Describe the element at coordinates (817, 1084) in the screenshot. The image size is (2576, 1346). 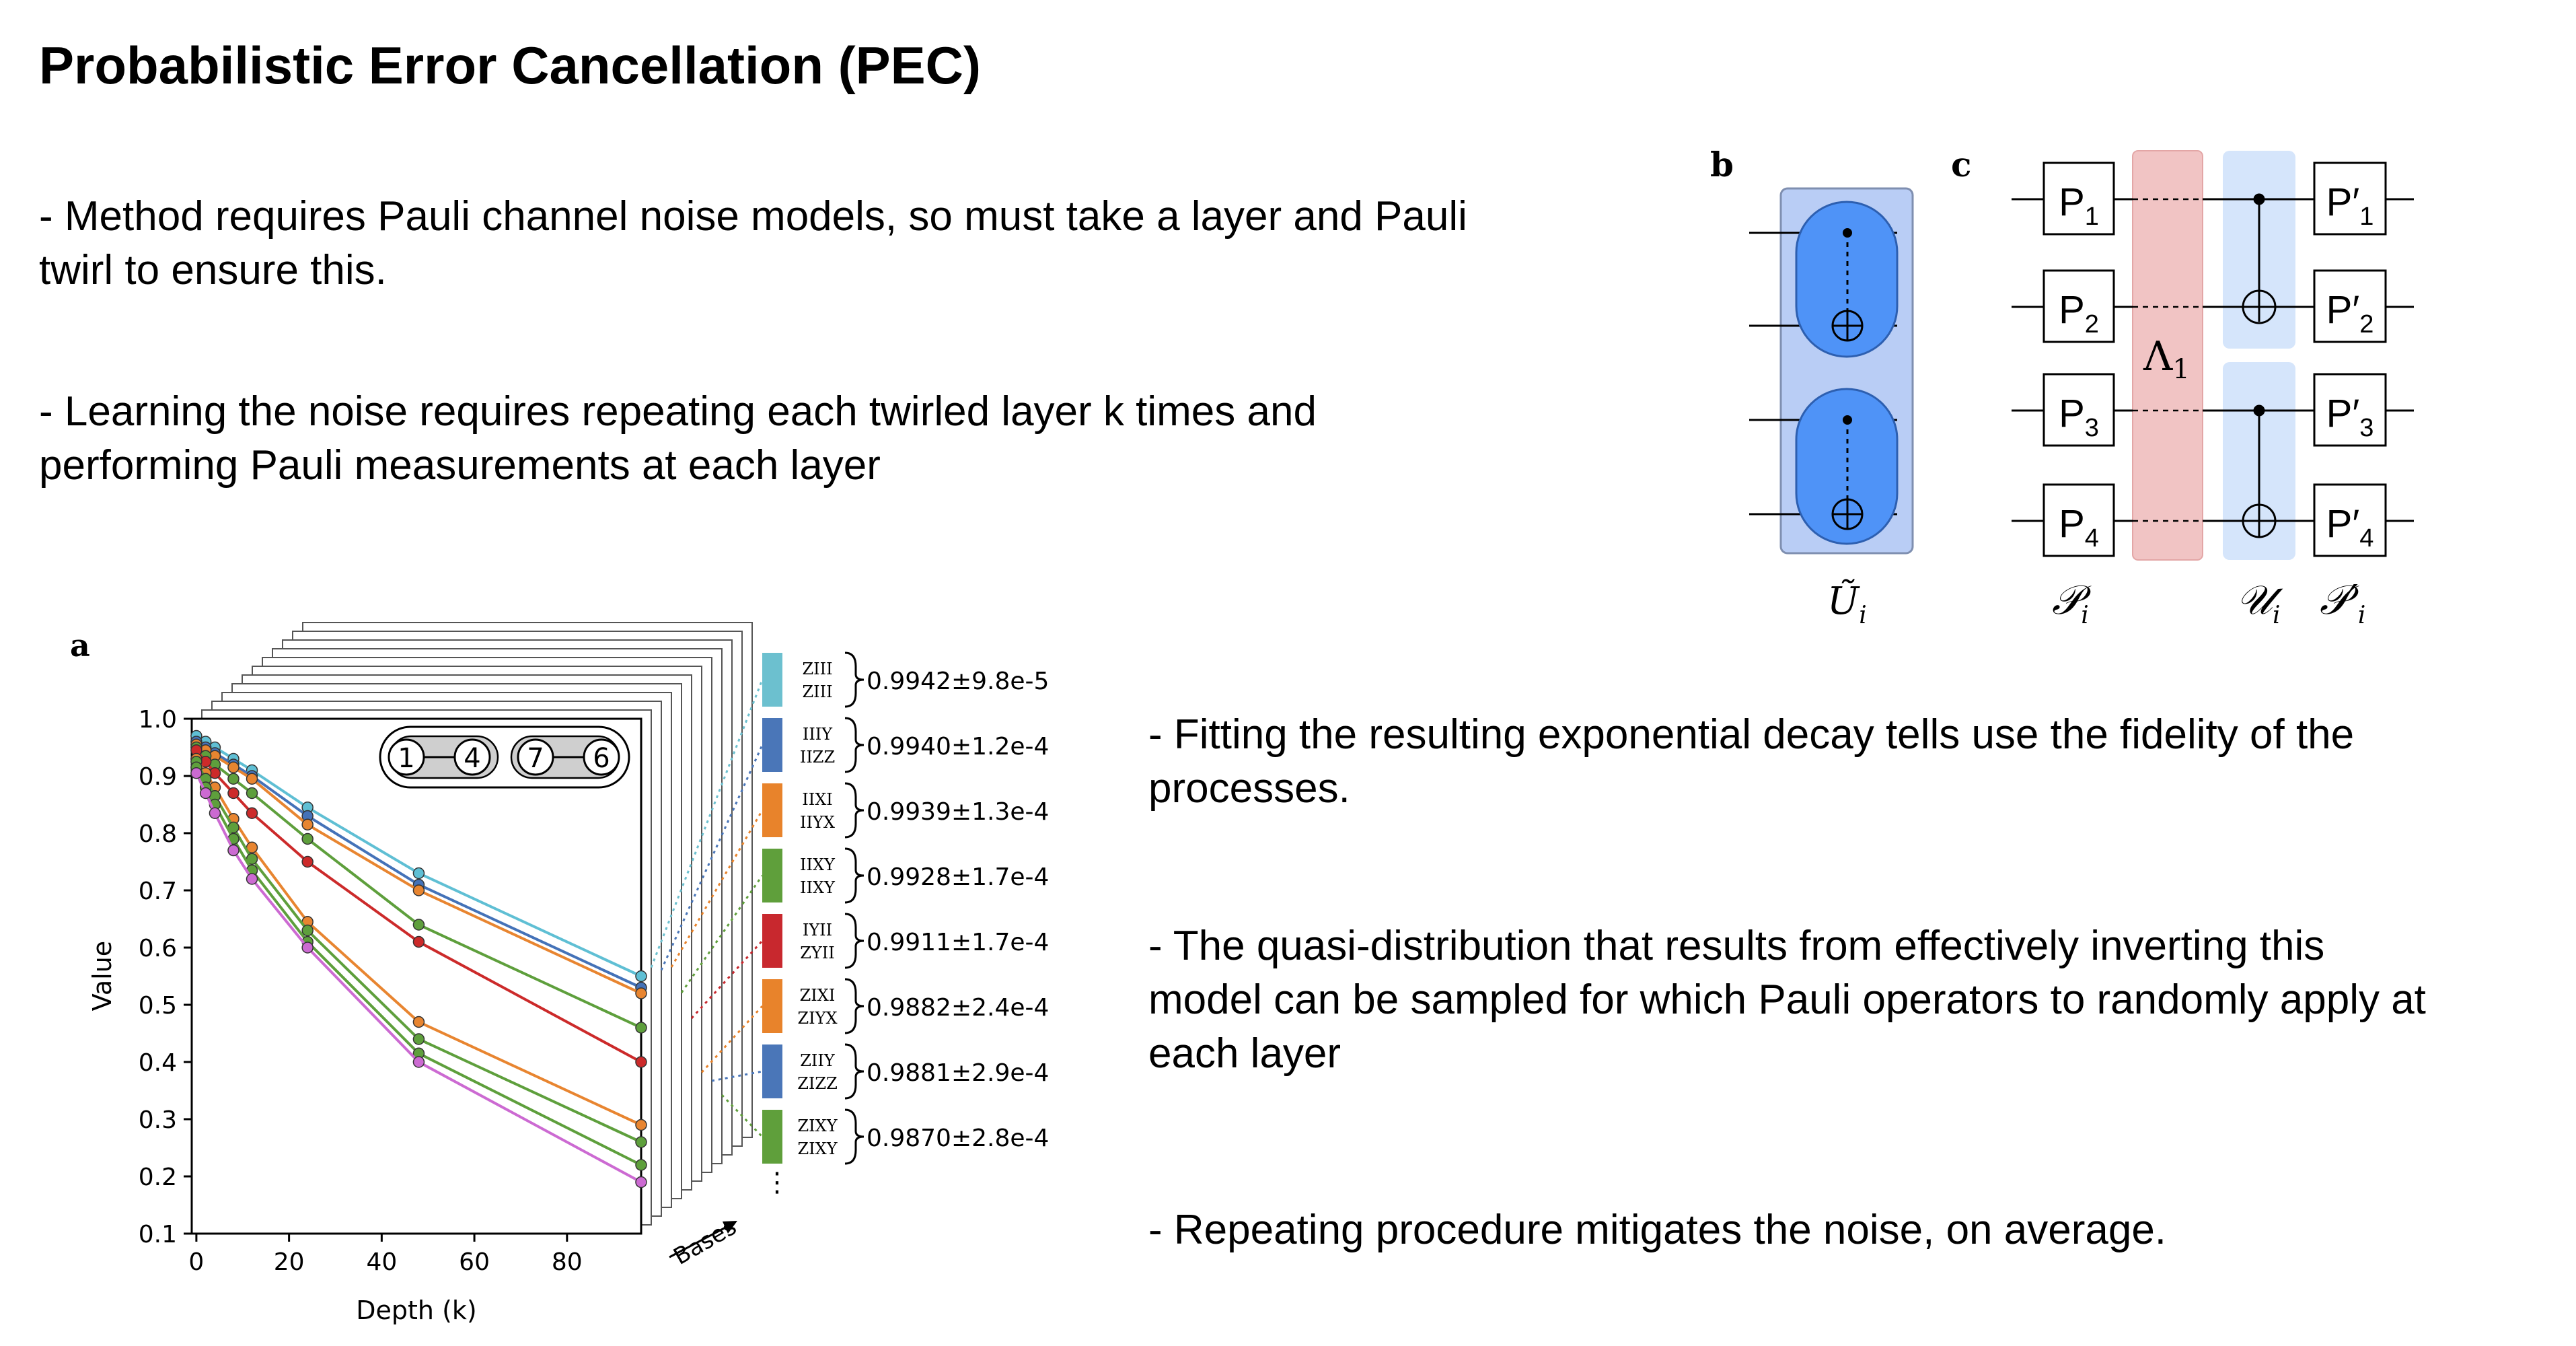
I see `legend-basis-bottom: ZIZZ` at that location.